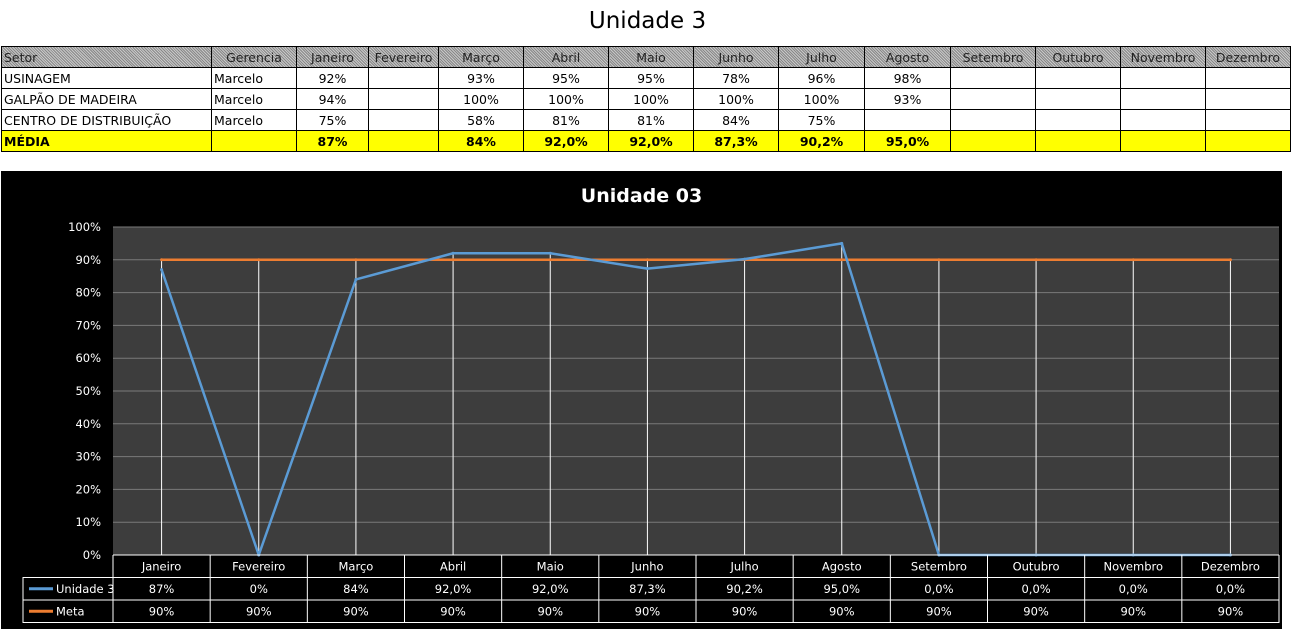 Image resolution: width=1295 pixels, height=632 pixels. Describe the element at coordinates (88, 522) in the screenshot. I see `y-tick-label: 10%` at that location.